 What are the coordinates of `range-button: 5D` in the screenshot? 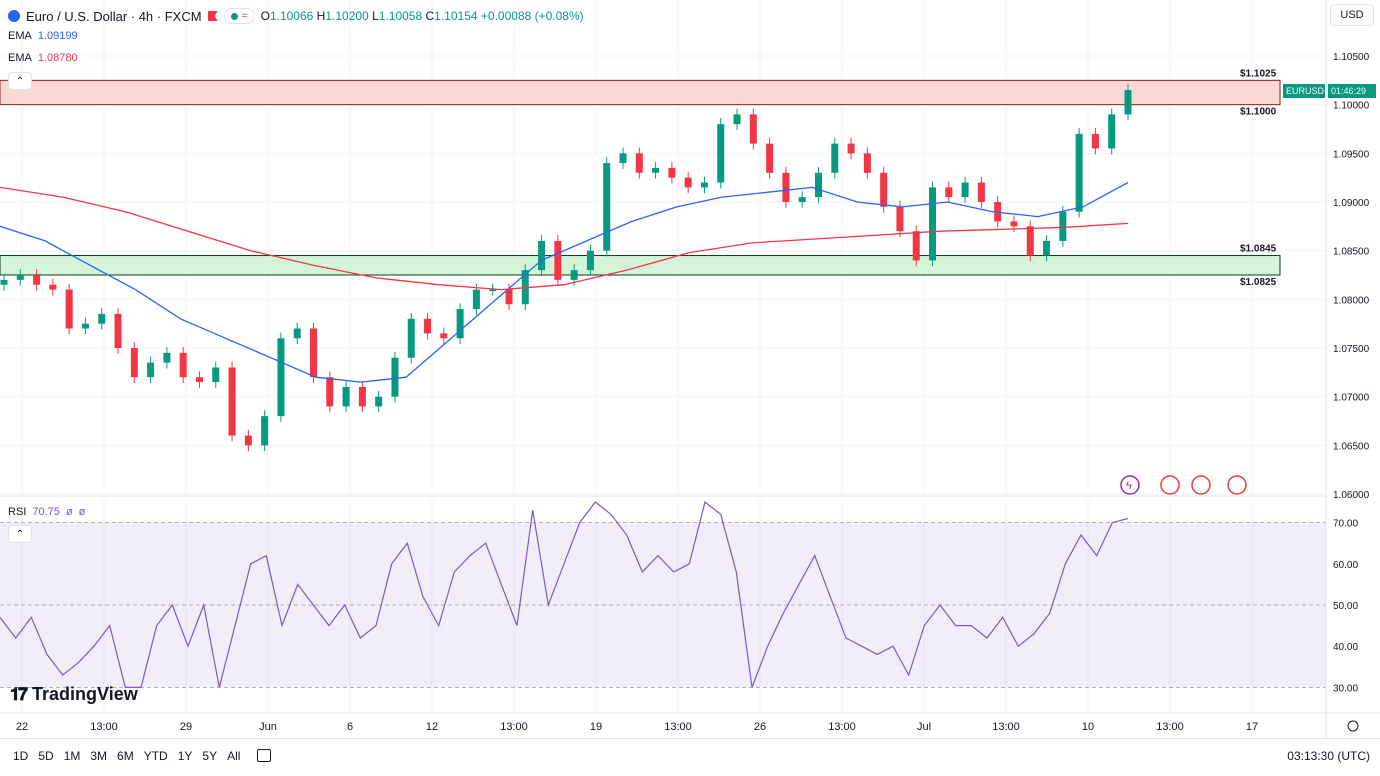 It's located at (46, 755).